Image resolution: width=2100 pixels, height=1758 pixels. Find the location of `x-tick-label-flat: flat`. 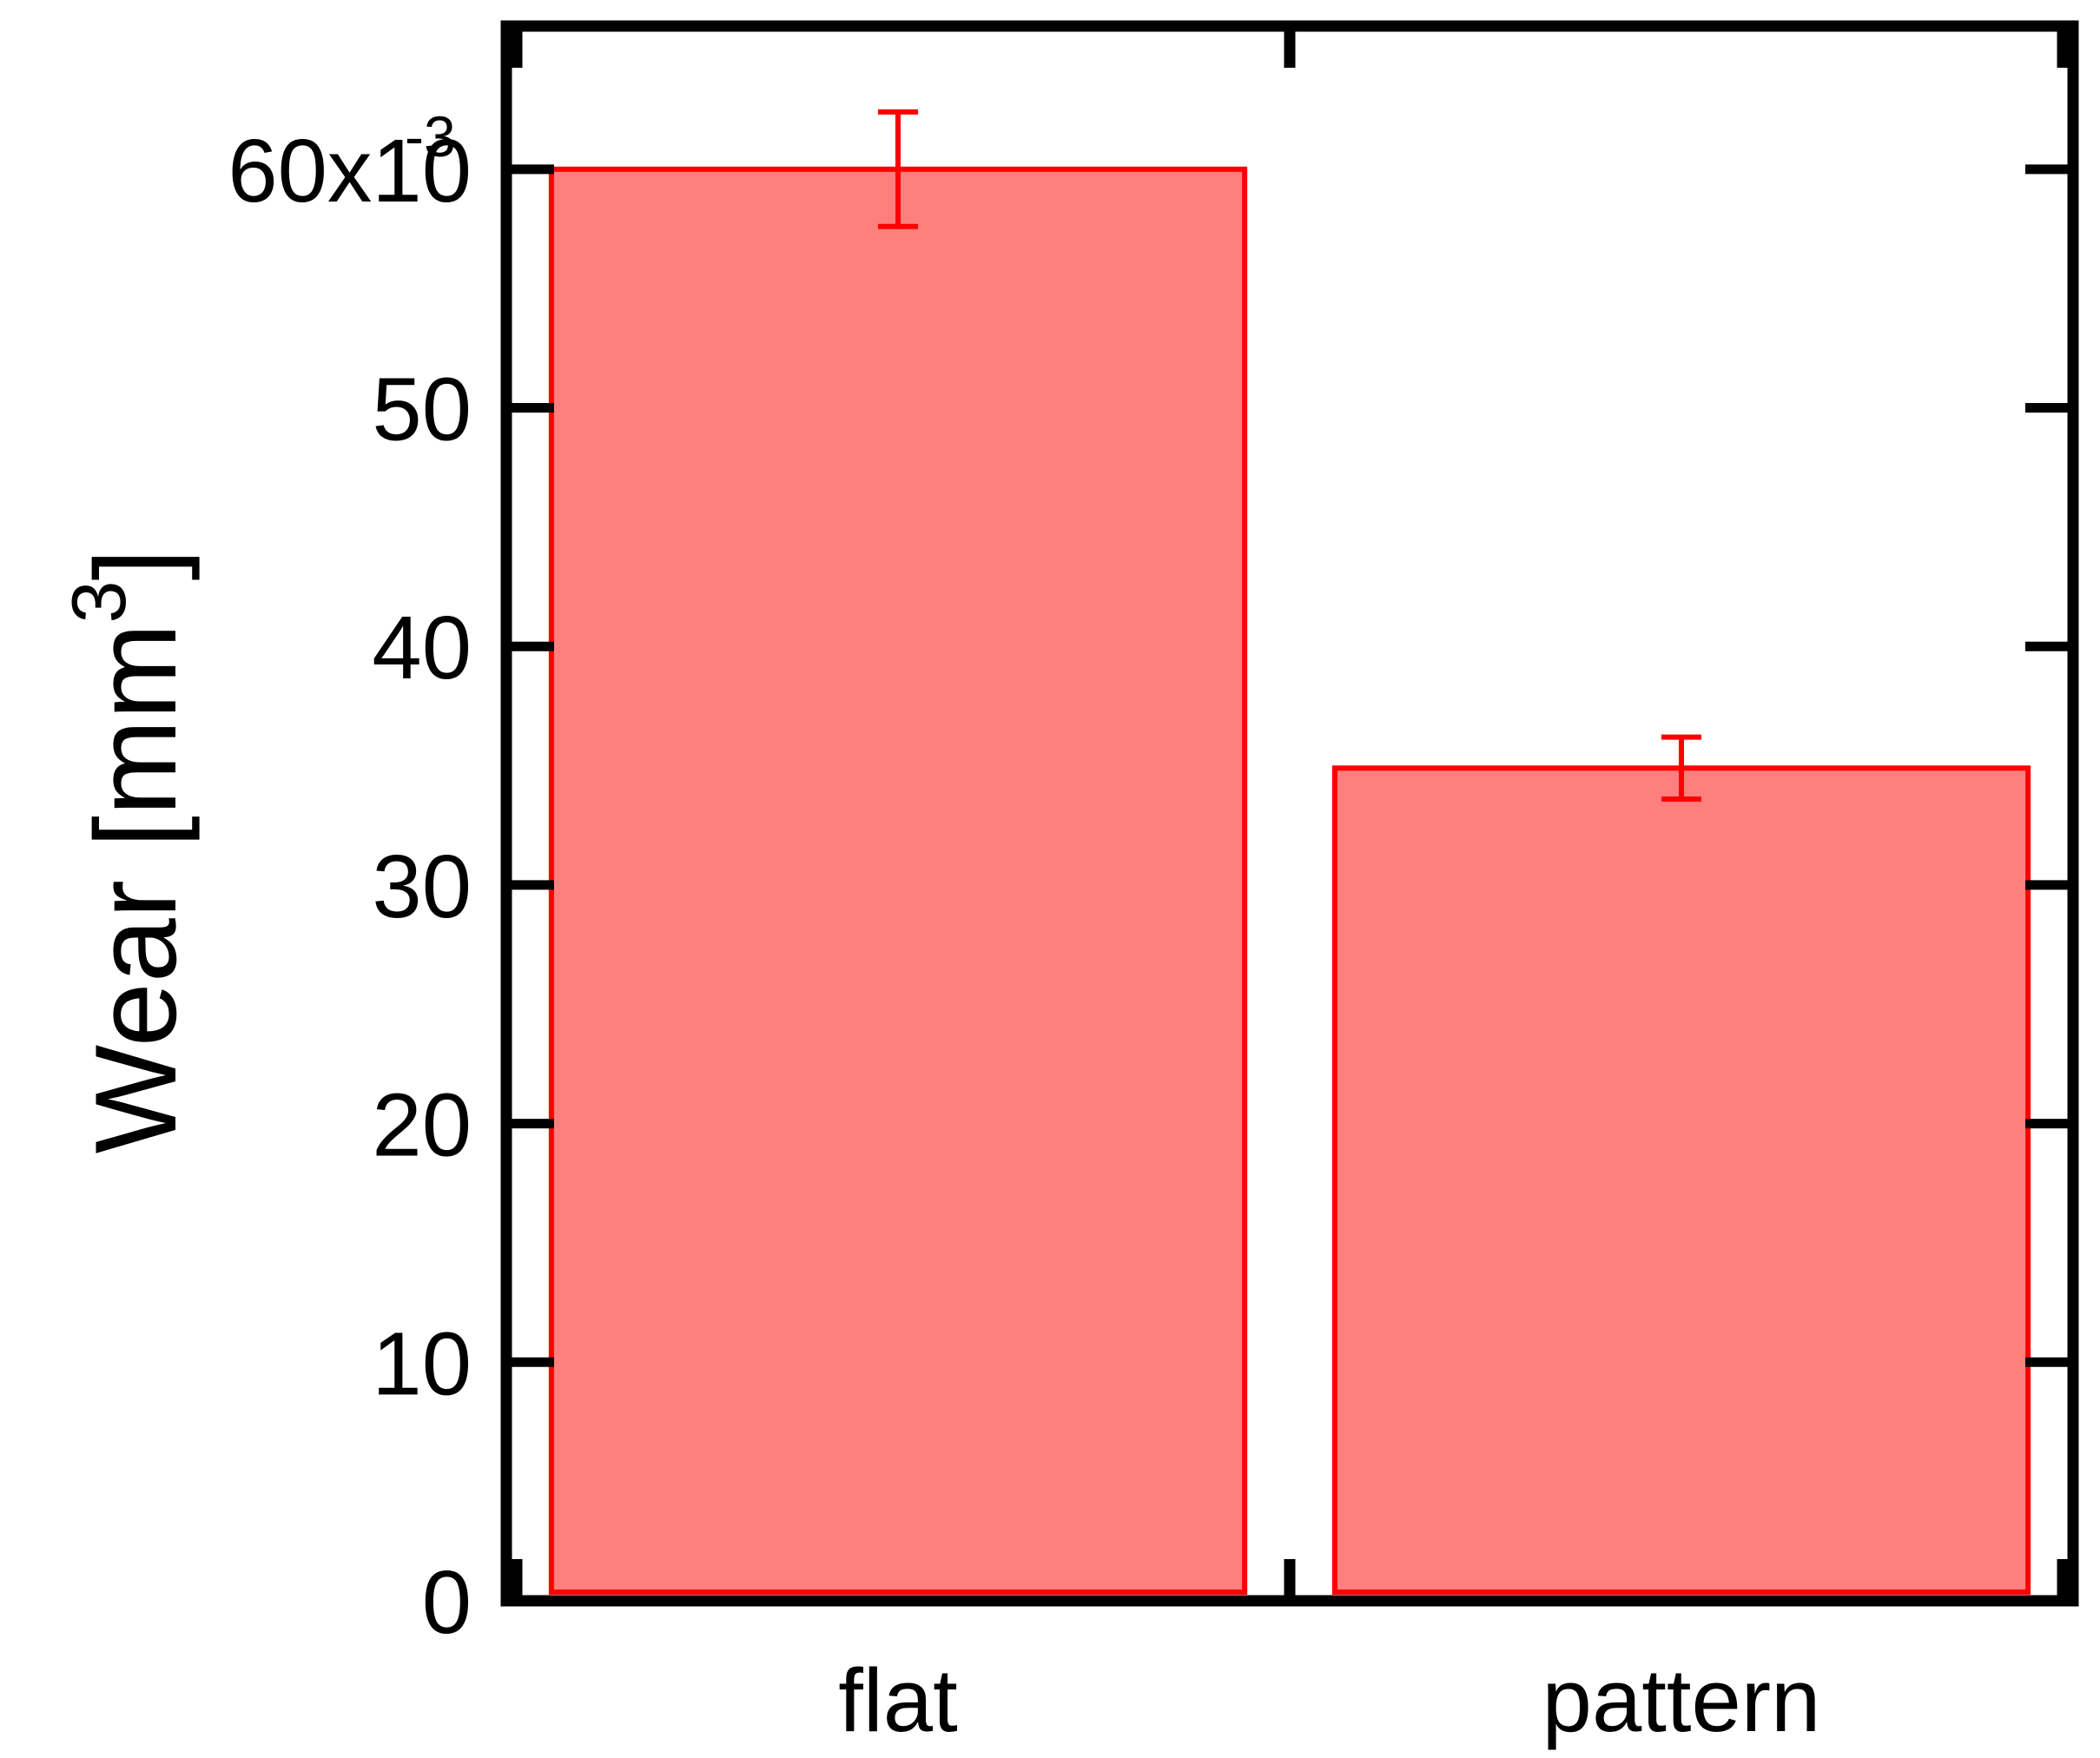

x-tick-label-flat: flat is located at coordinates (897, 1700).